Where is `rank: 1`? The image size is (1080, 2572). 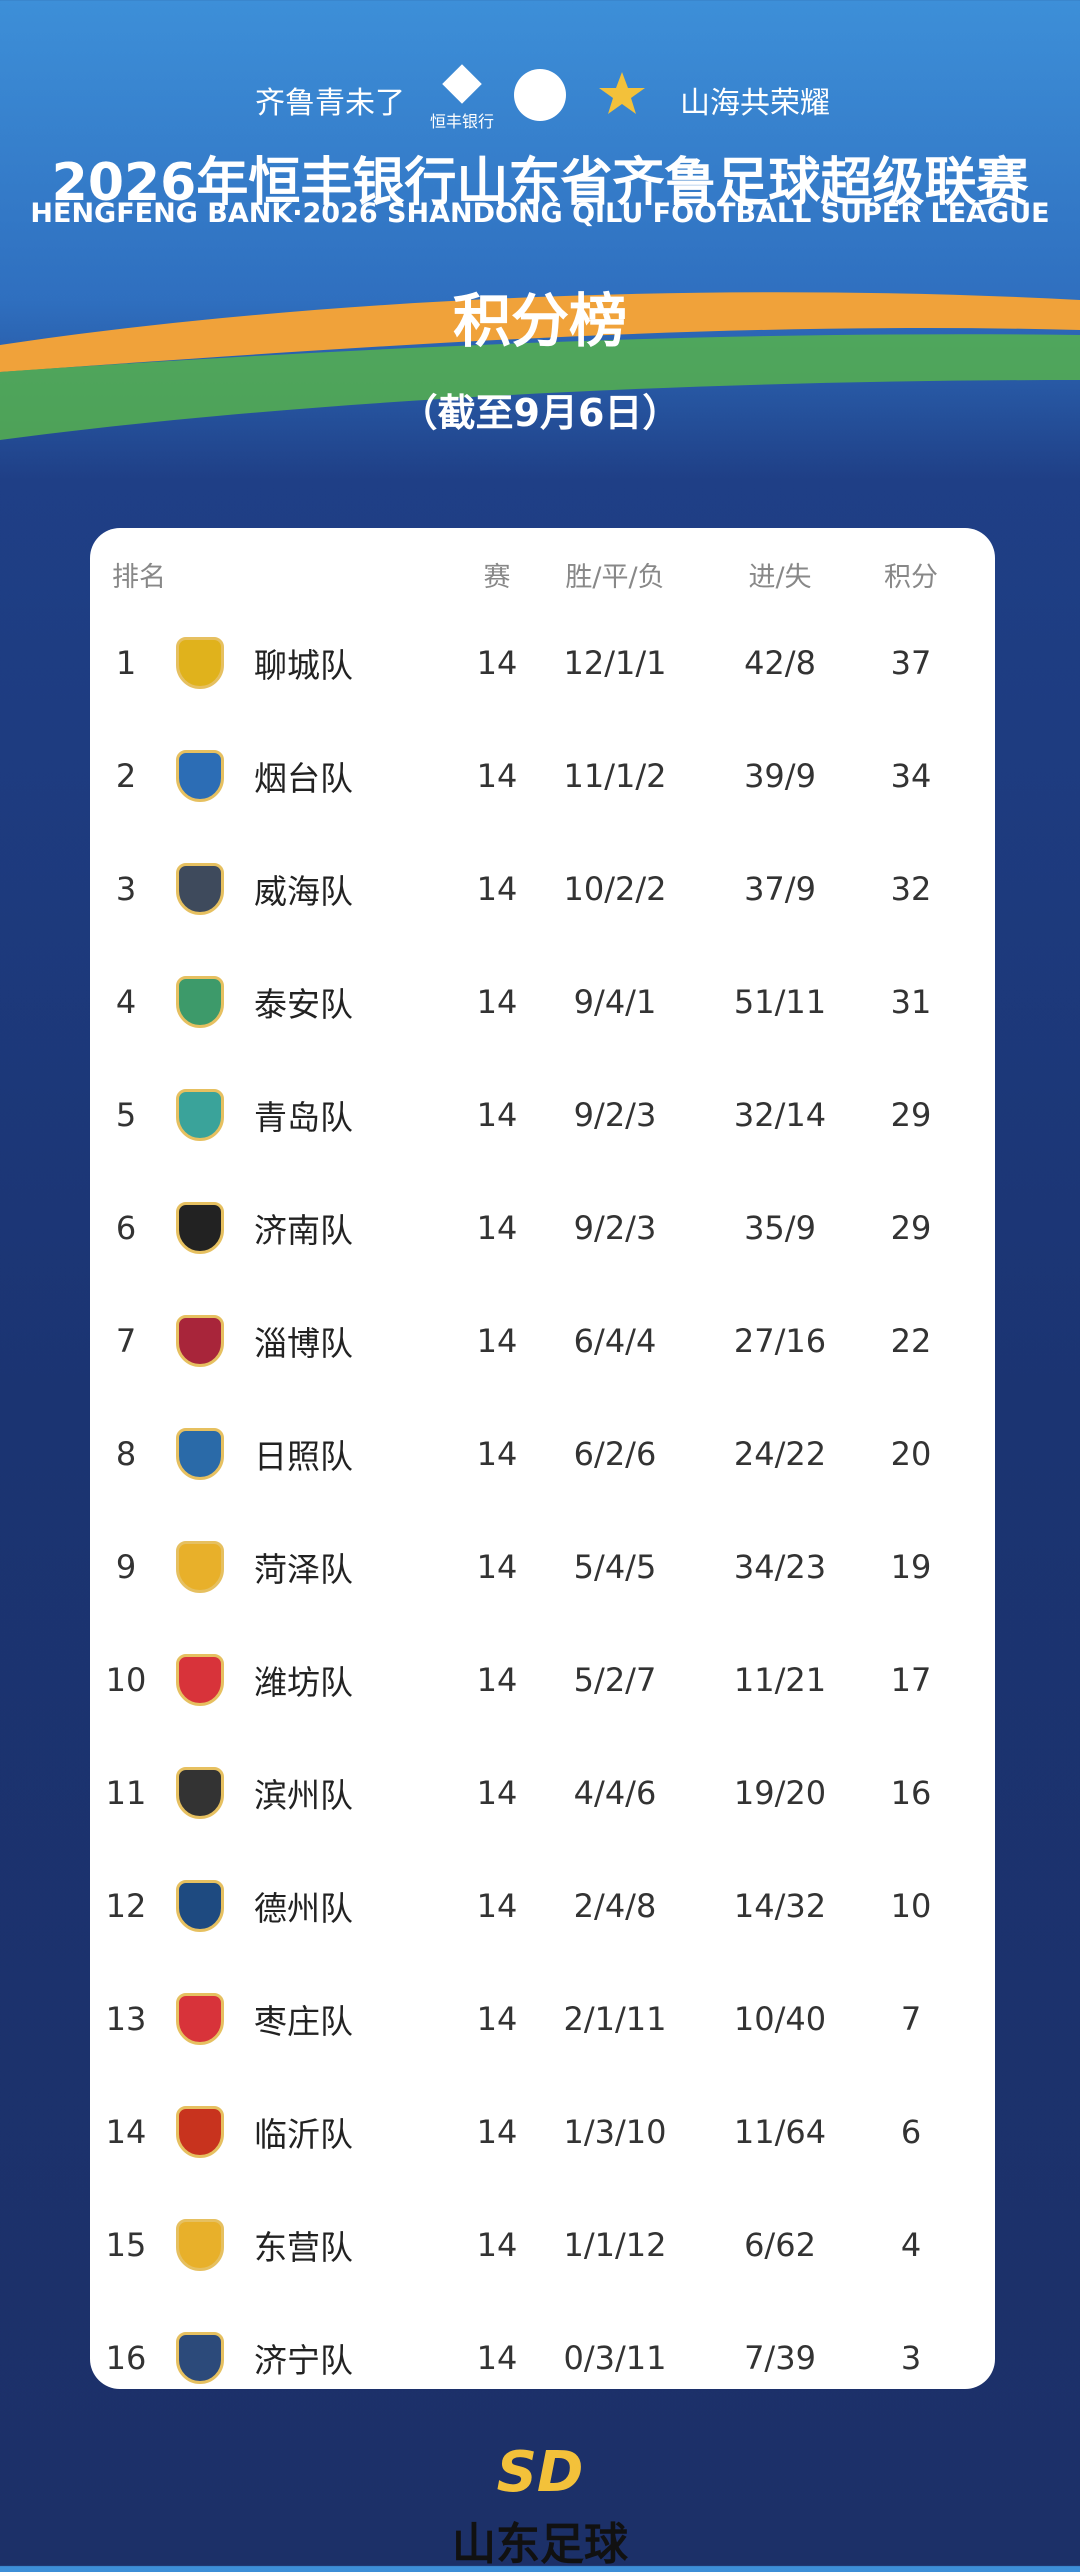
rank: 1 is located at coordinates (126, 663).